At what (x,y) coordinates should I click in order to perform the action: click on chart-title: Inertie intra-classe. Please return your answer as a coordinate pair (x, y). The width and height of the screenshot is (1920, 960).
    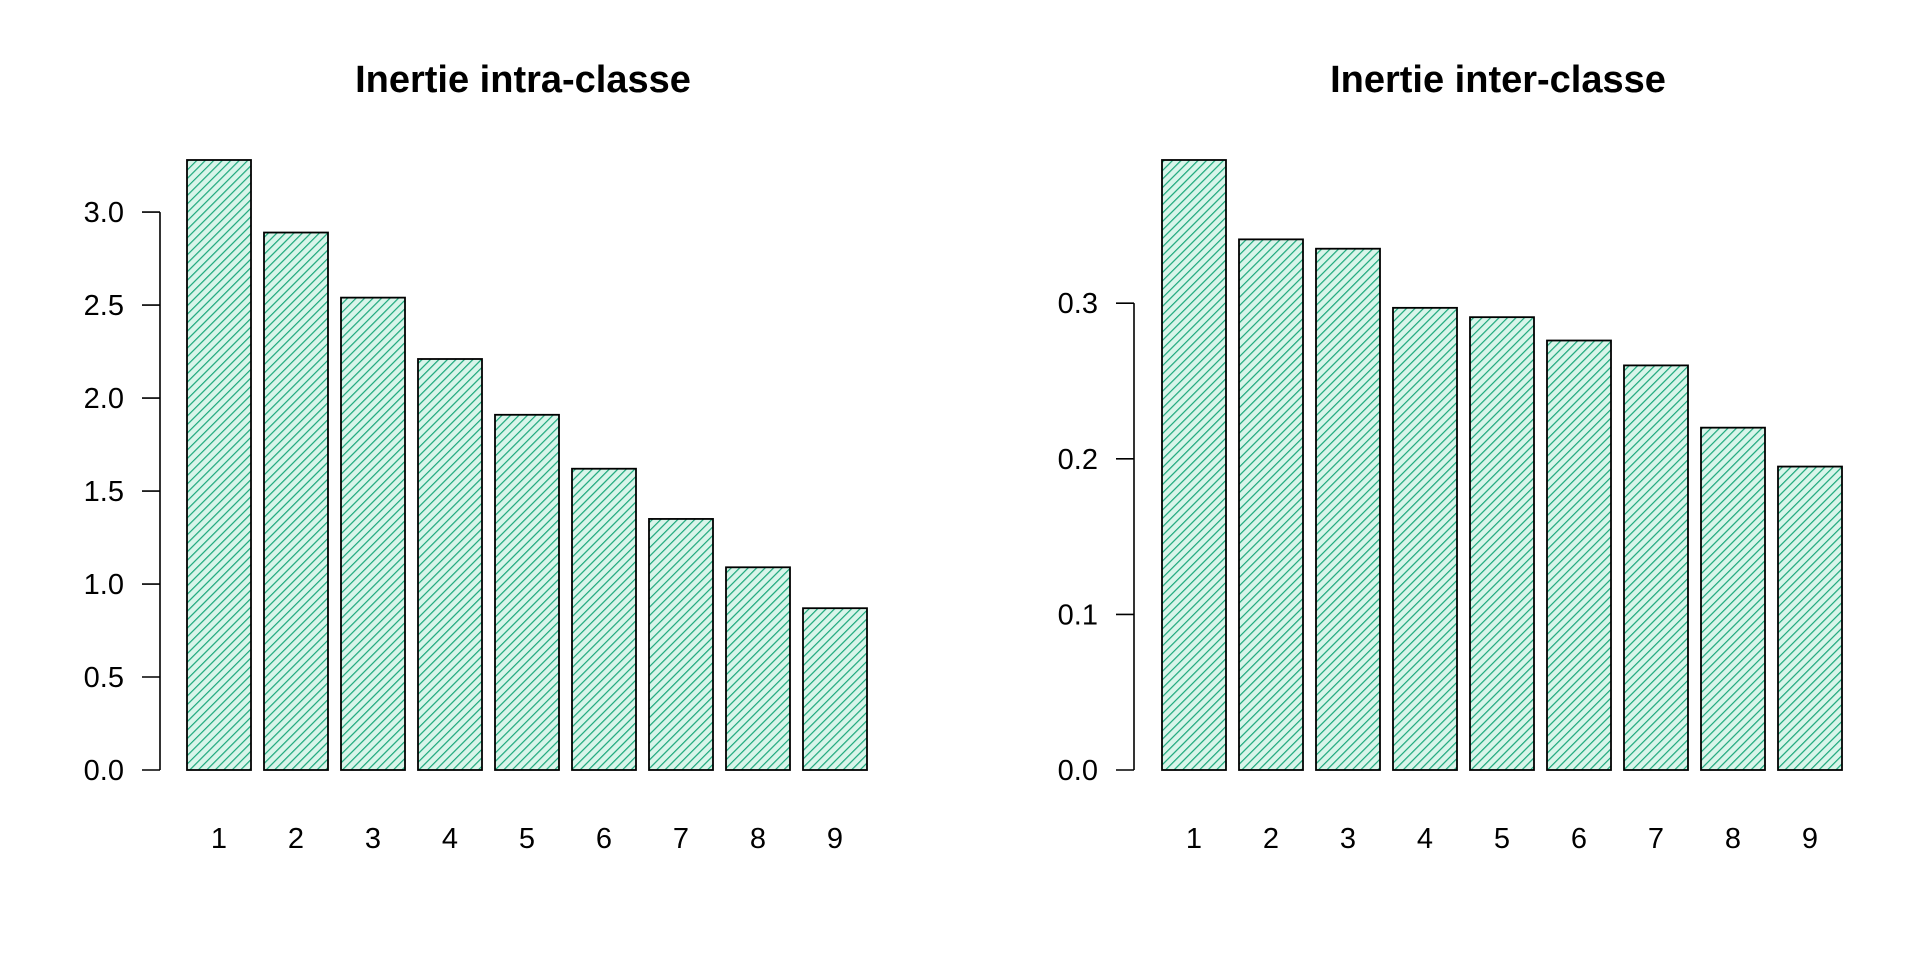
    Looking at the image, I should click on (523, 80).